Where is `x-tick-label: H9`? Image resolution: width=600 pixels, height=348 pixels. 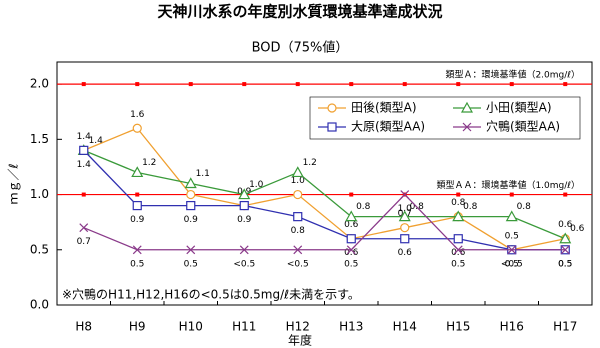 x-tick-label: H9 is located at coordinates (137, 327).